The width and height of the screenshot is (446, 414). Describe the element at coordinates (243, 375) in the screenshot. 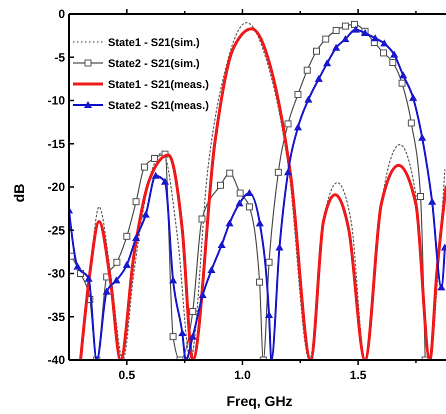

I see `x-tick-label: 1.0` at that location.